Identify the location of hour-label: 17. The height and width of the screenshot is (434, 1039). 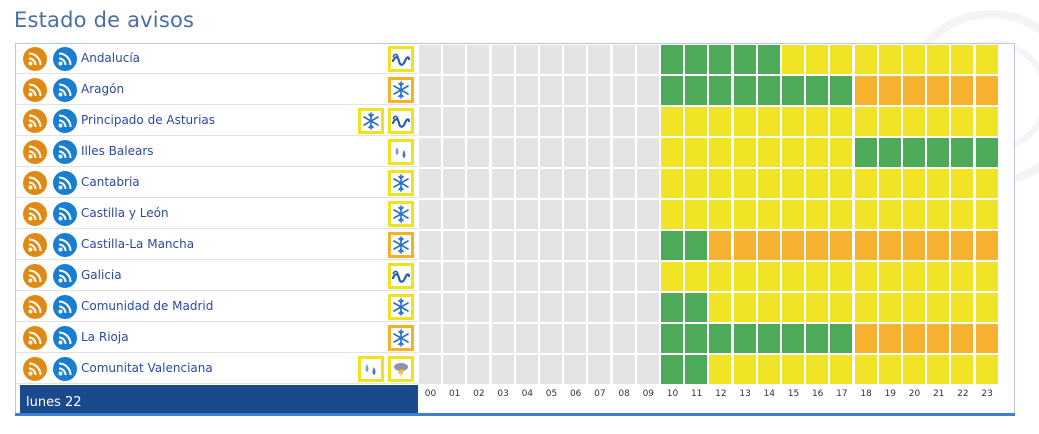
(842, 394).